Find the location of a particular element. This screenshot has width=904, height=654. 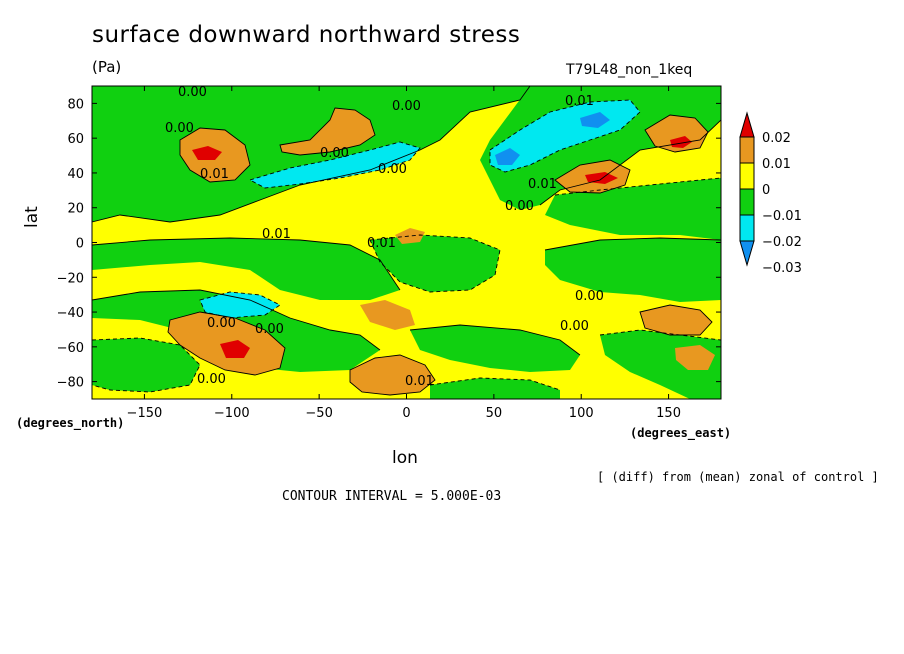

y-tick-label: 0 is located at coordinates (80, 244).